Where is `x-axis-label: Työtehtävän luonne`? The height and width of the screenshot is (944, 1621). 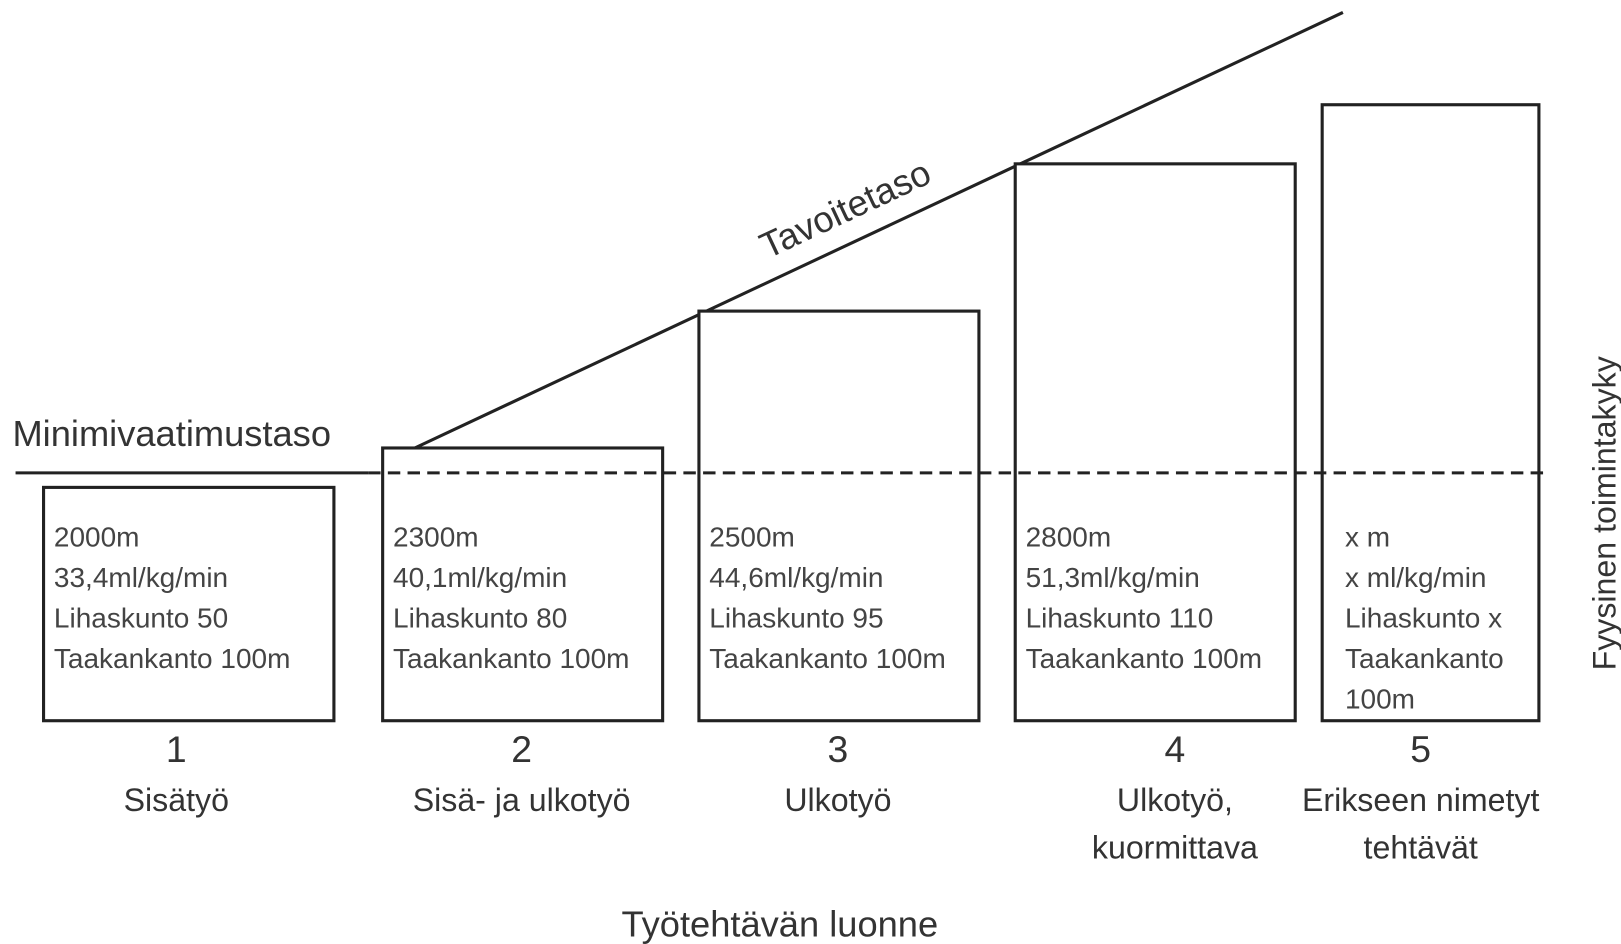
x-axis-label: Työtehtävän luonne is located at coordinates (779, 923).